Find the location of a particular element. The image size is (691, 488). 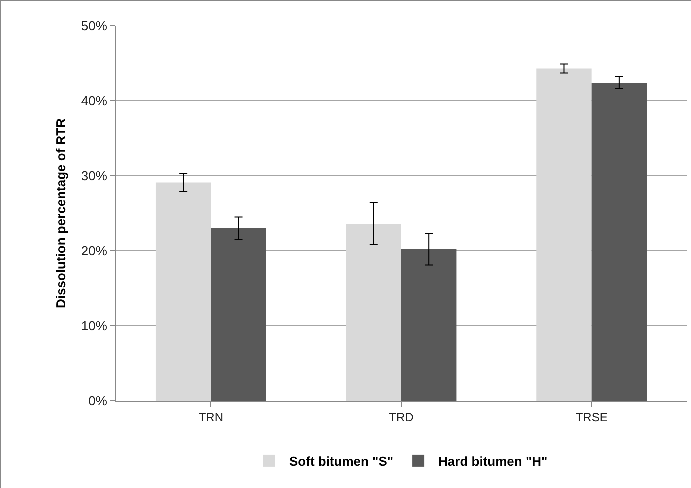

x-tick-label: TRN is located at coordinates (211, 417).